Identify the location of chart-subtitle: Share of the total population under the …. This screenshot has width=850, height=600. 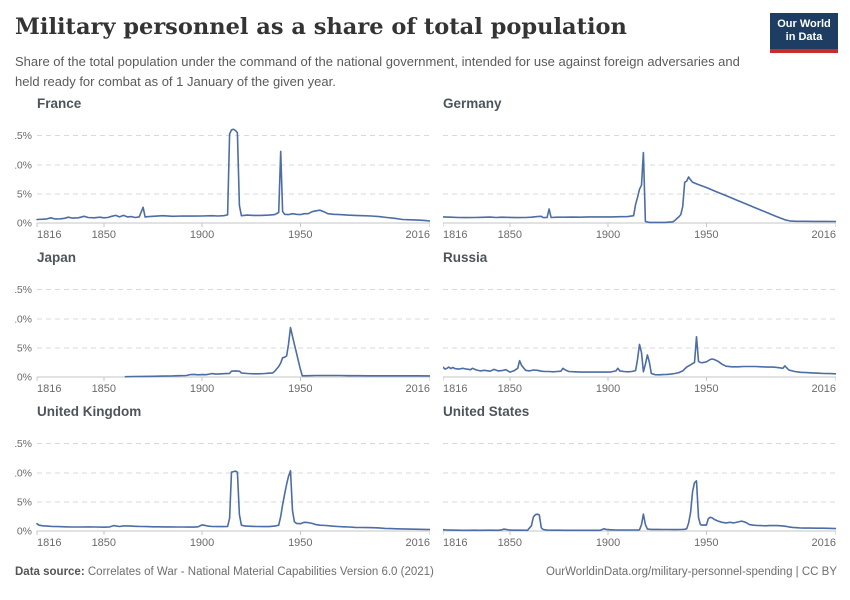
(377, 71).